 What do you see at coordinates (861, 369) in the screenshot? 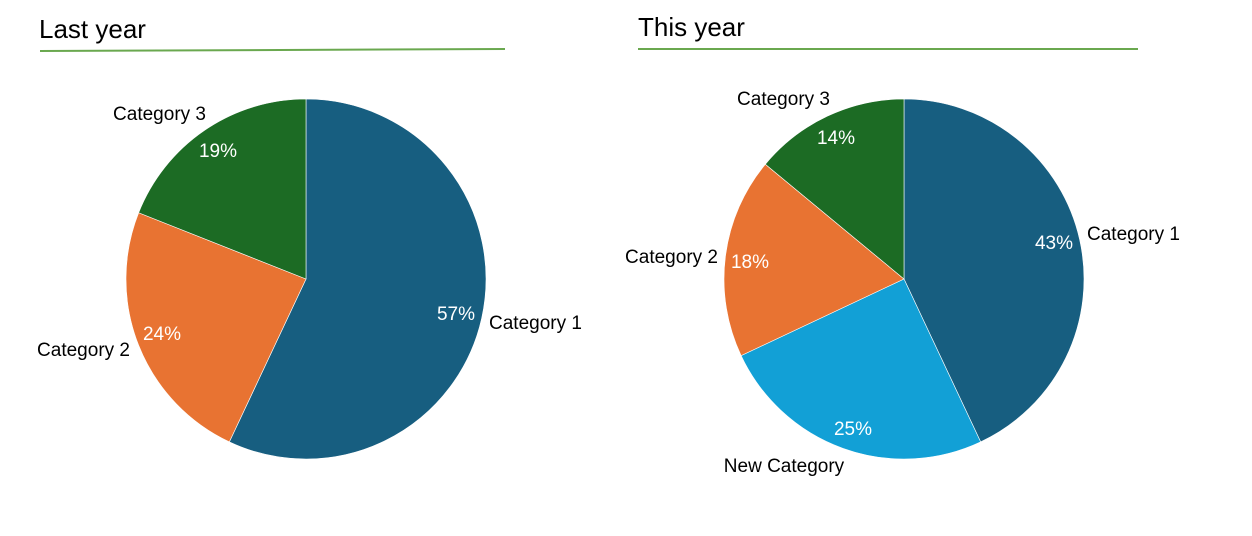
I see `pie-slice-new-category` at bounding box center [861, 369].